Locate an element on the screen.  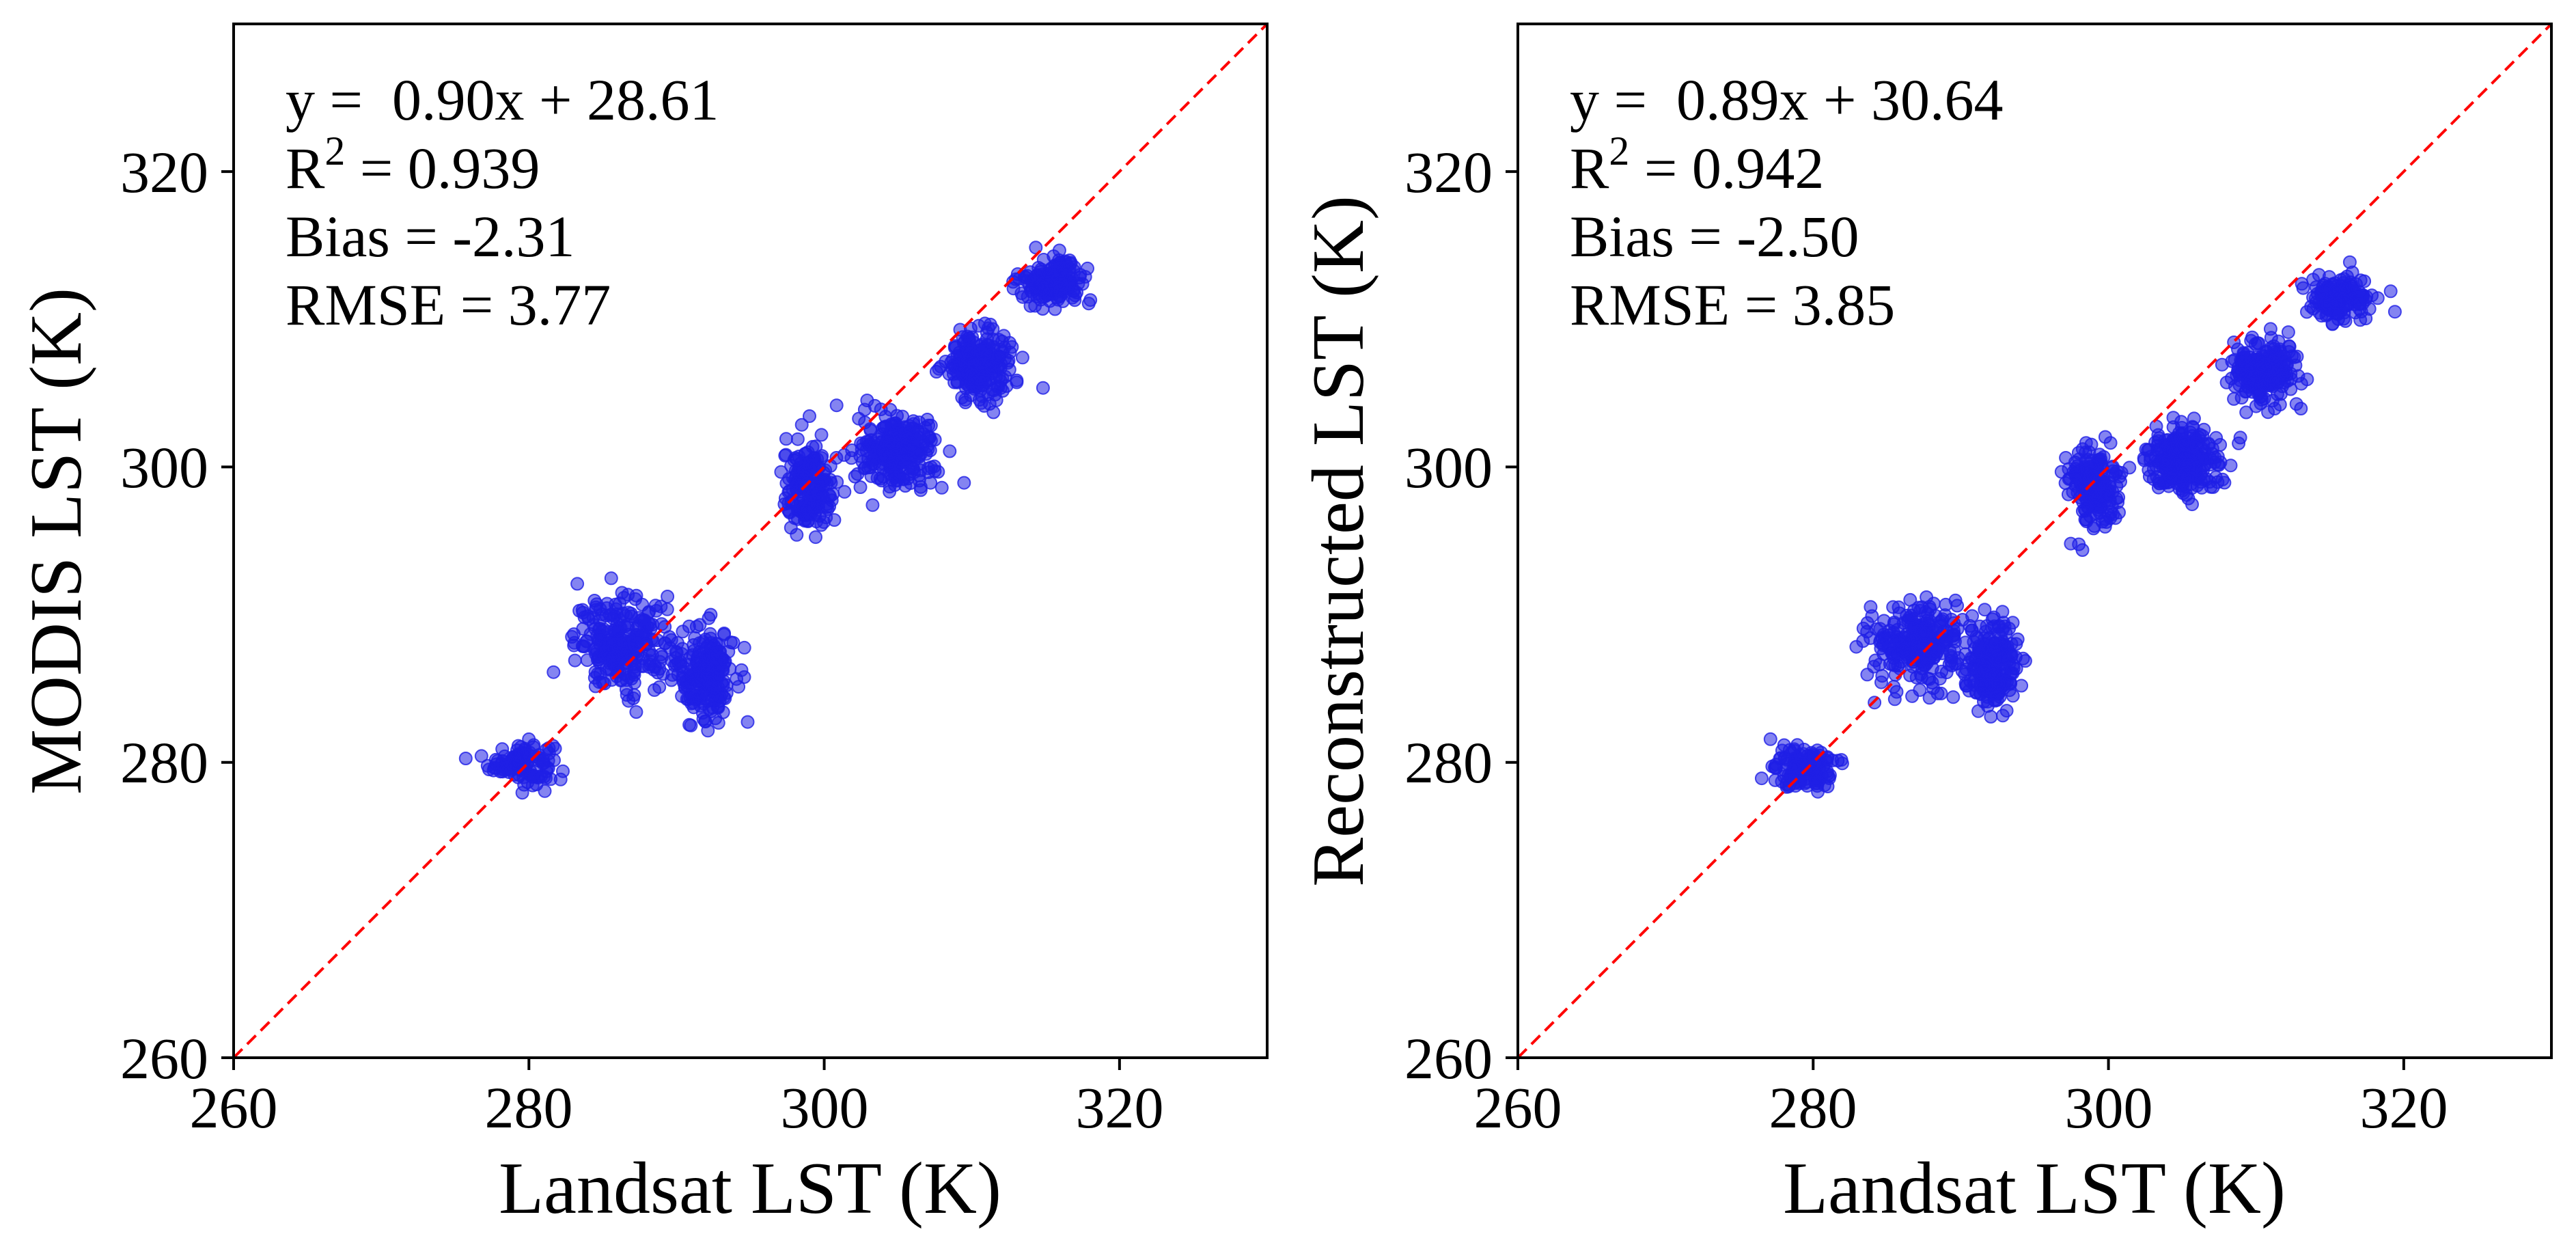
x-axis-label: Landsat LST (K) is located at coordinates (750, 1188).